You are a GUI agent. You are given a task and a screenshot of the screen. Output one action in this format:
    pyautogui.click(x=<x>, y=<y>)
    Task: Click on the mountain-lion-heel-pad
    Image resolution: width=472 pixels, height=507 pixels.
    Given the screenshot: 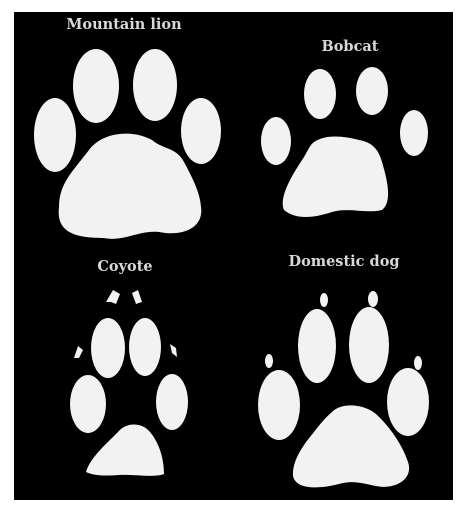 What is the action you would take?
    pyautogui.click(x=130, y=186)
    